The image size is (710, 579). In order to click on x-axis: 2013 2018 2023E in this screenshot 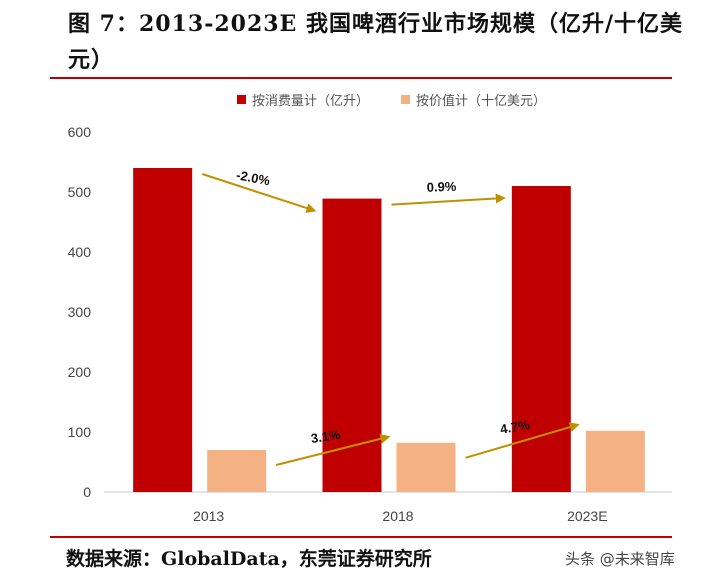, I will do `click(400, 516)`.